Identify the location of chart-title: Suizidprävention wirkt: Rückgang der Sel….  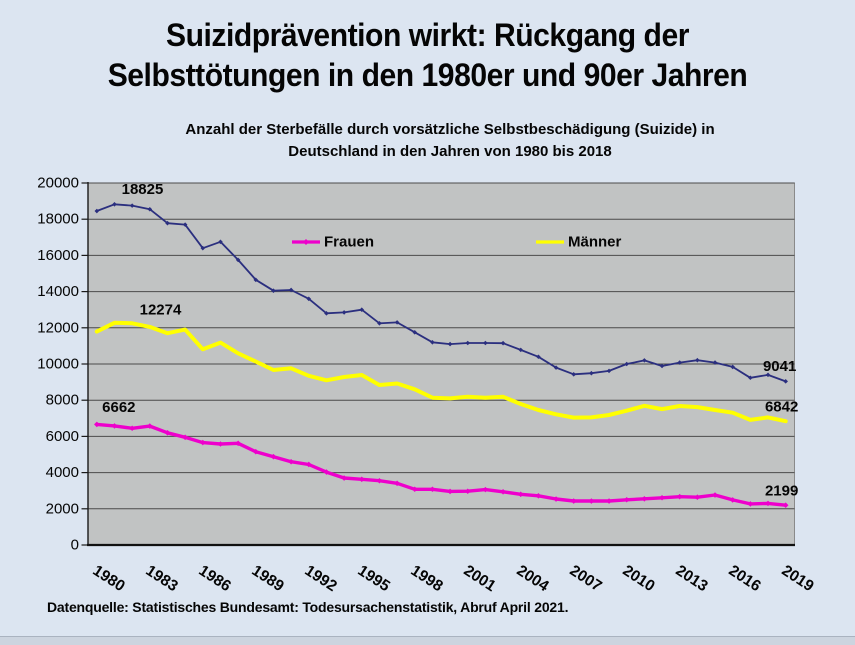
(428, 55).